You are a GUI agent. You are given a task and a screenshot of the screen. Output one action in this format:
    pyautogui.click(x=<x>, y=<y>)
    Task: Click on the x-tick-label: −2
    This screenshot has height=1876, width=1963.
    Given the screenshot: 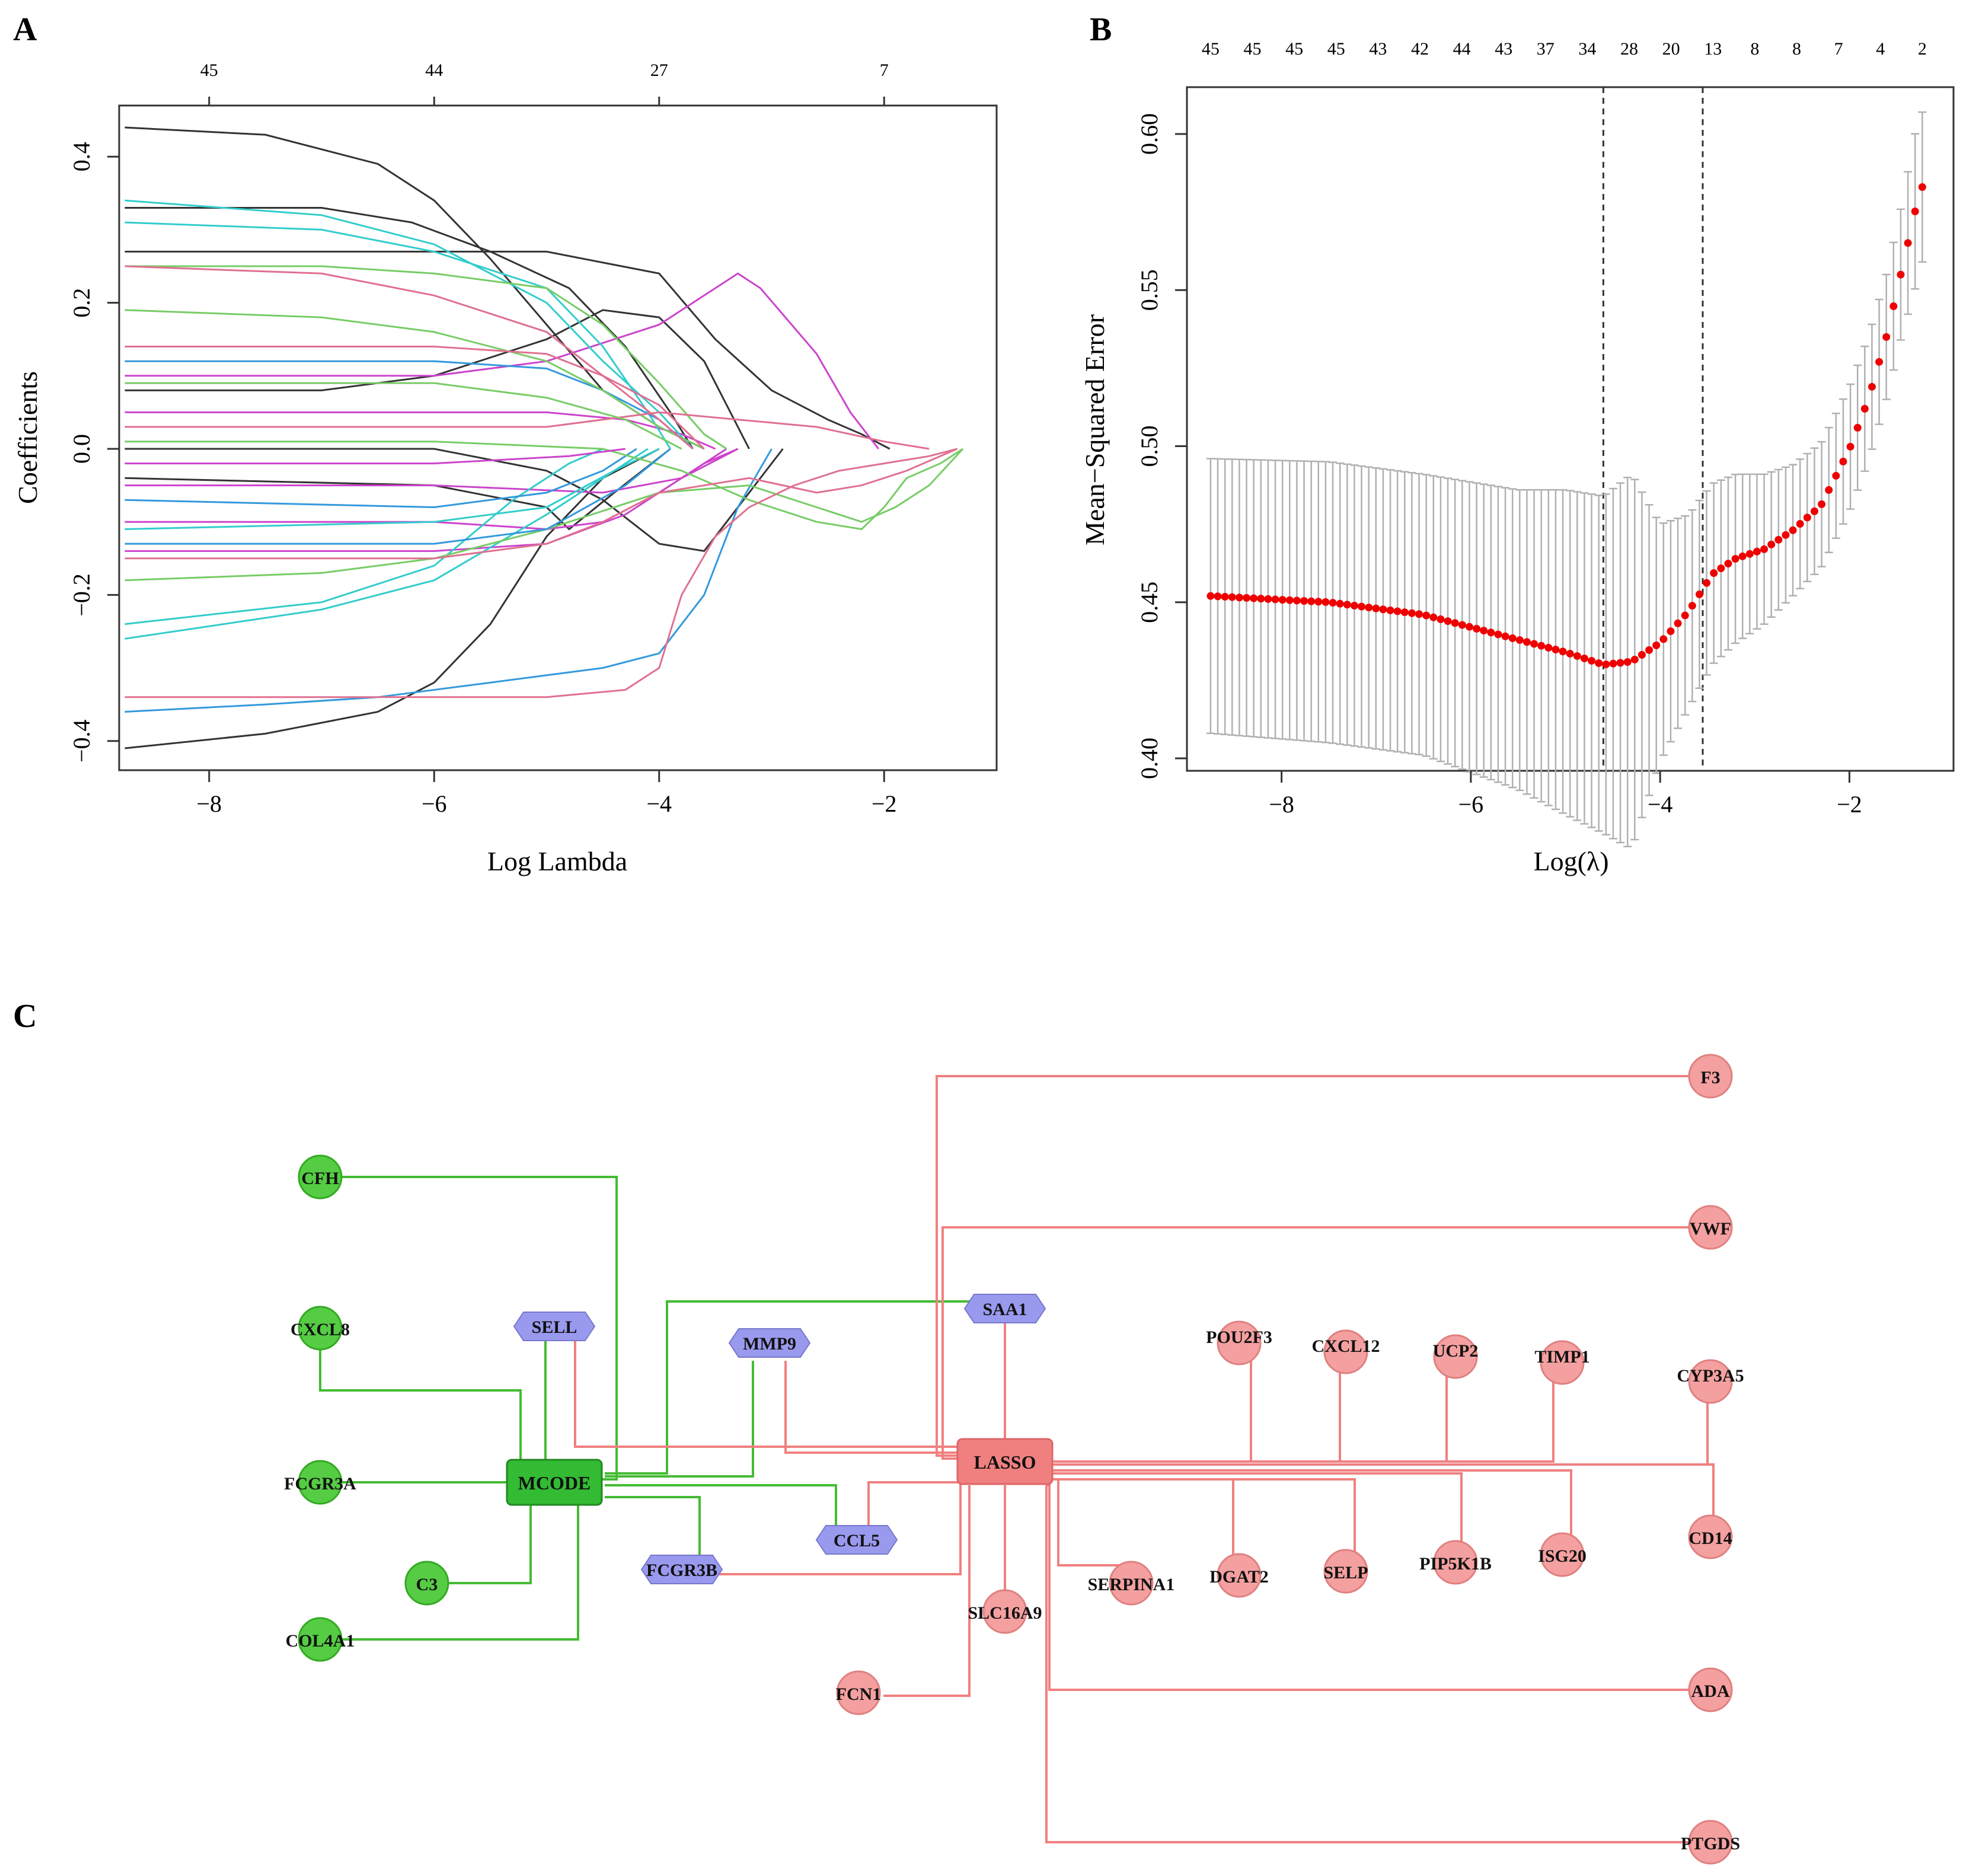 What is the action you would take?
    pyautogui.click(x=1849, y=804)
    